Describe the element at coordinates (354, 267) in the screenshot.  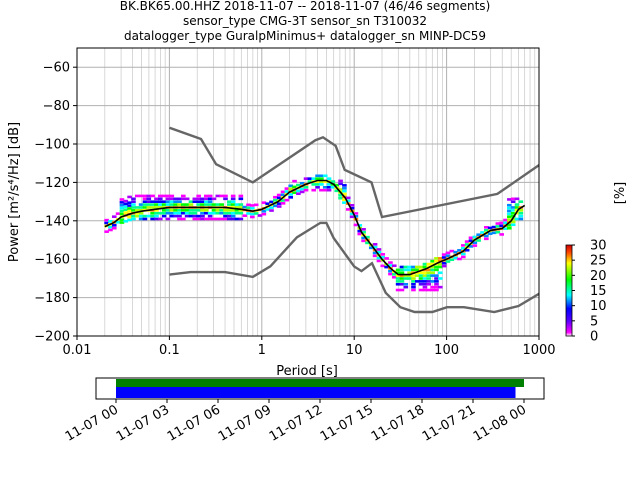
I see `noise_model_low-line` at that location.